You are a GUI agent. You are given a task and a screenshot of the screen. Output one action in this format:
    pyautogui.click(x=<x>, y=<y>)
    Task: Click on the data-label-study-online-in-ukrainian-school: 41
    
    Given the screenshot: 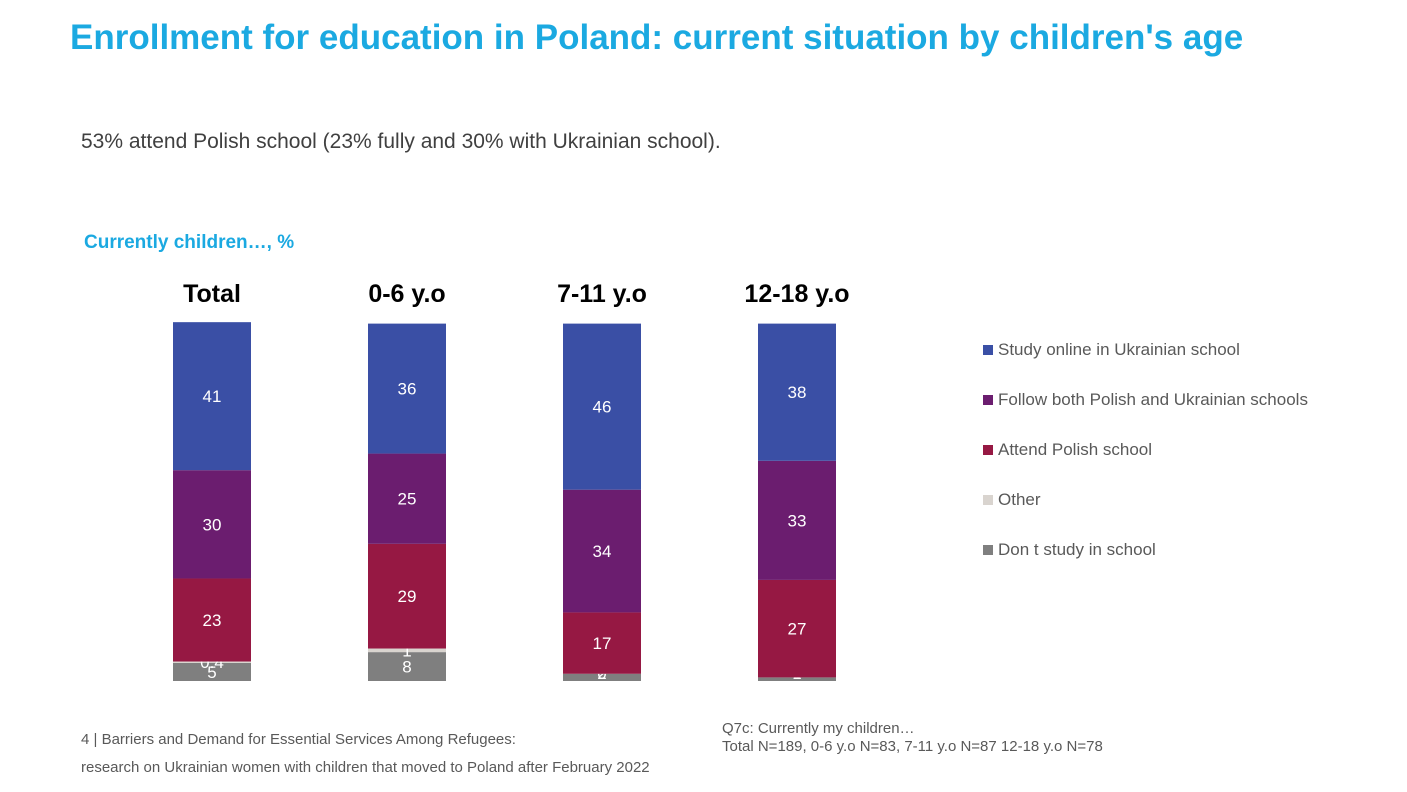 What is the action you would take?
    pyautogui.click(x=212, y=396)
    